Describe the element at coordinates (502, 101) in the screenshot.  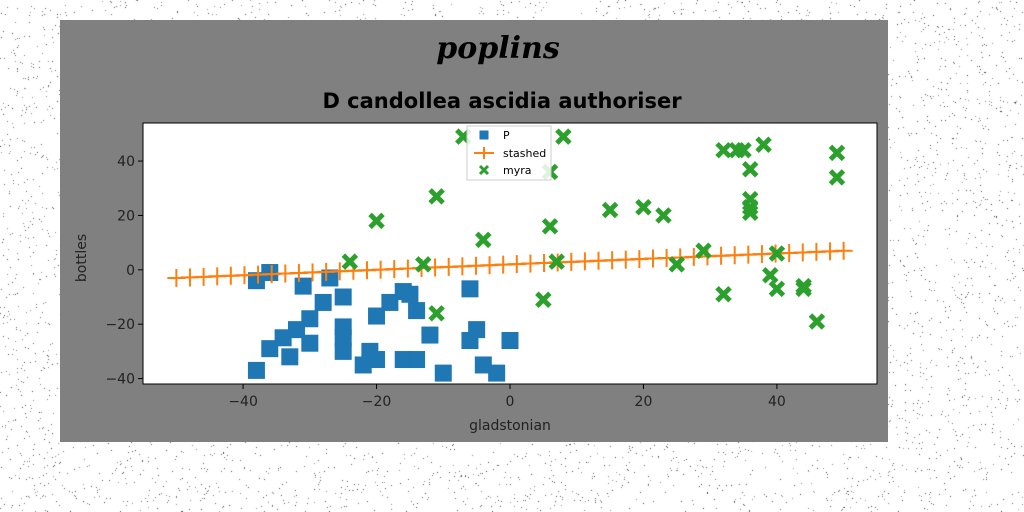
I see `chart-title: D candollea ascidia authoriser` at that location.